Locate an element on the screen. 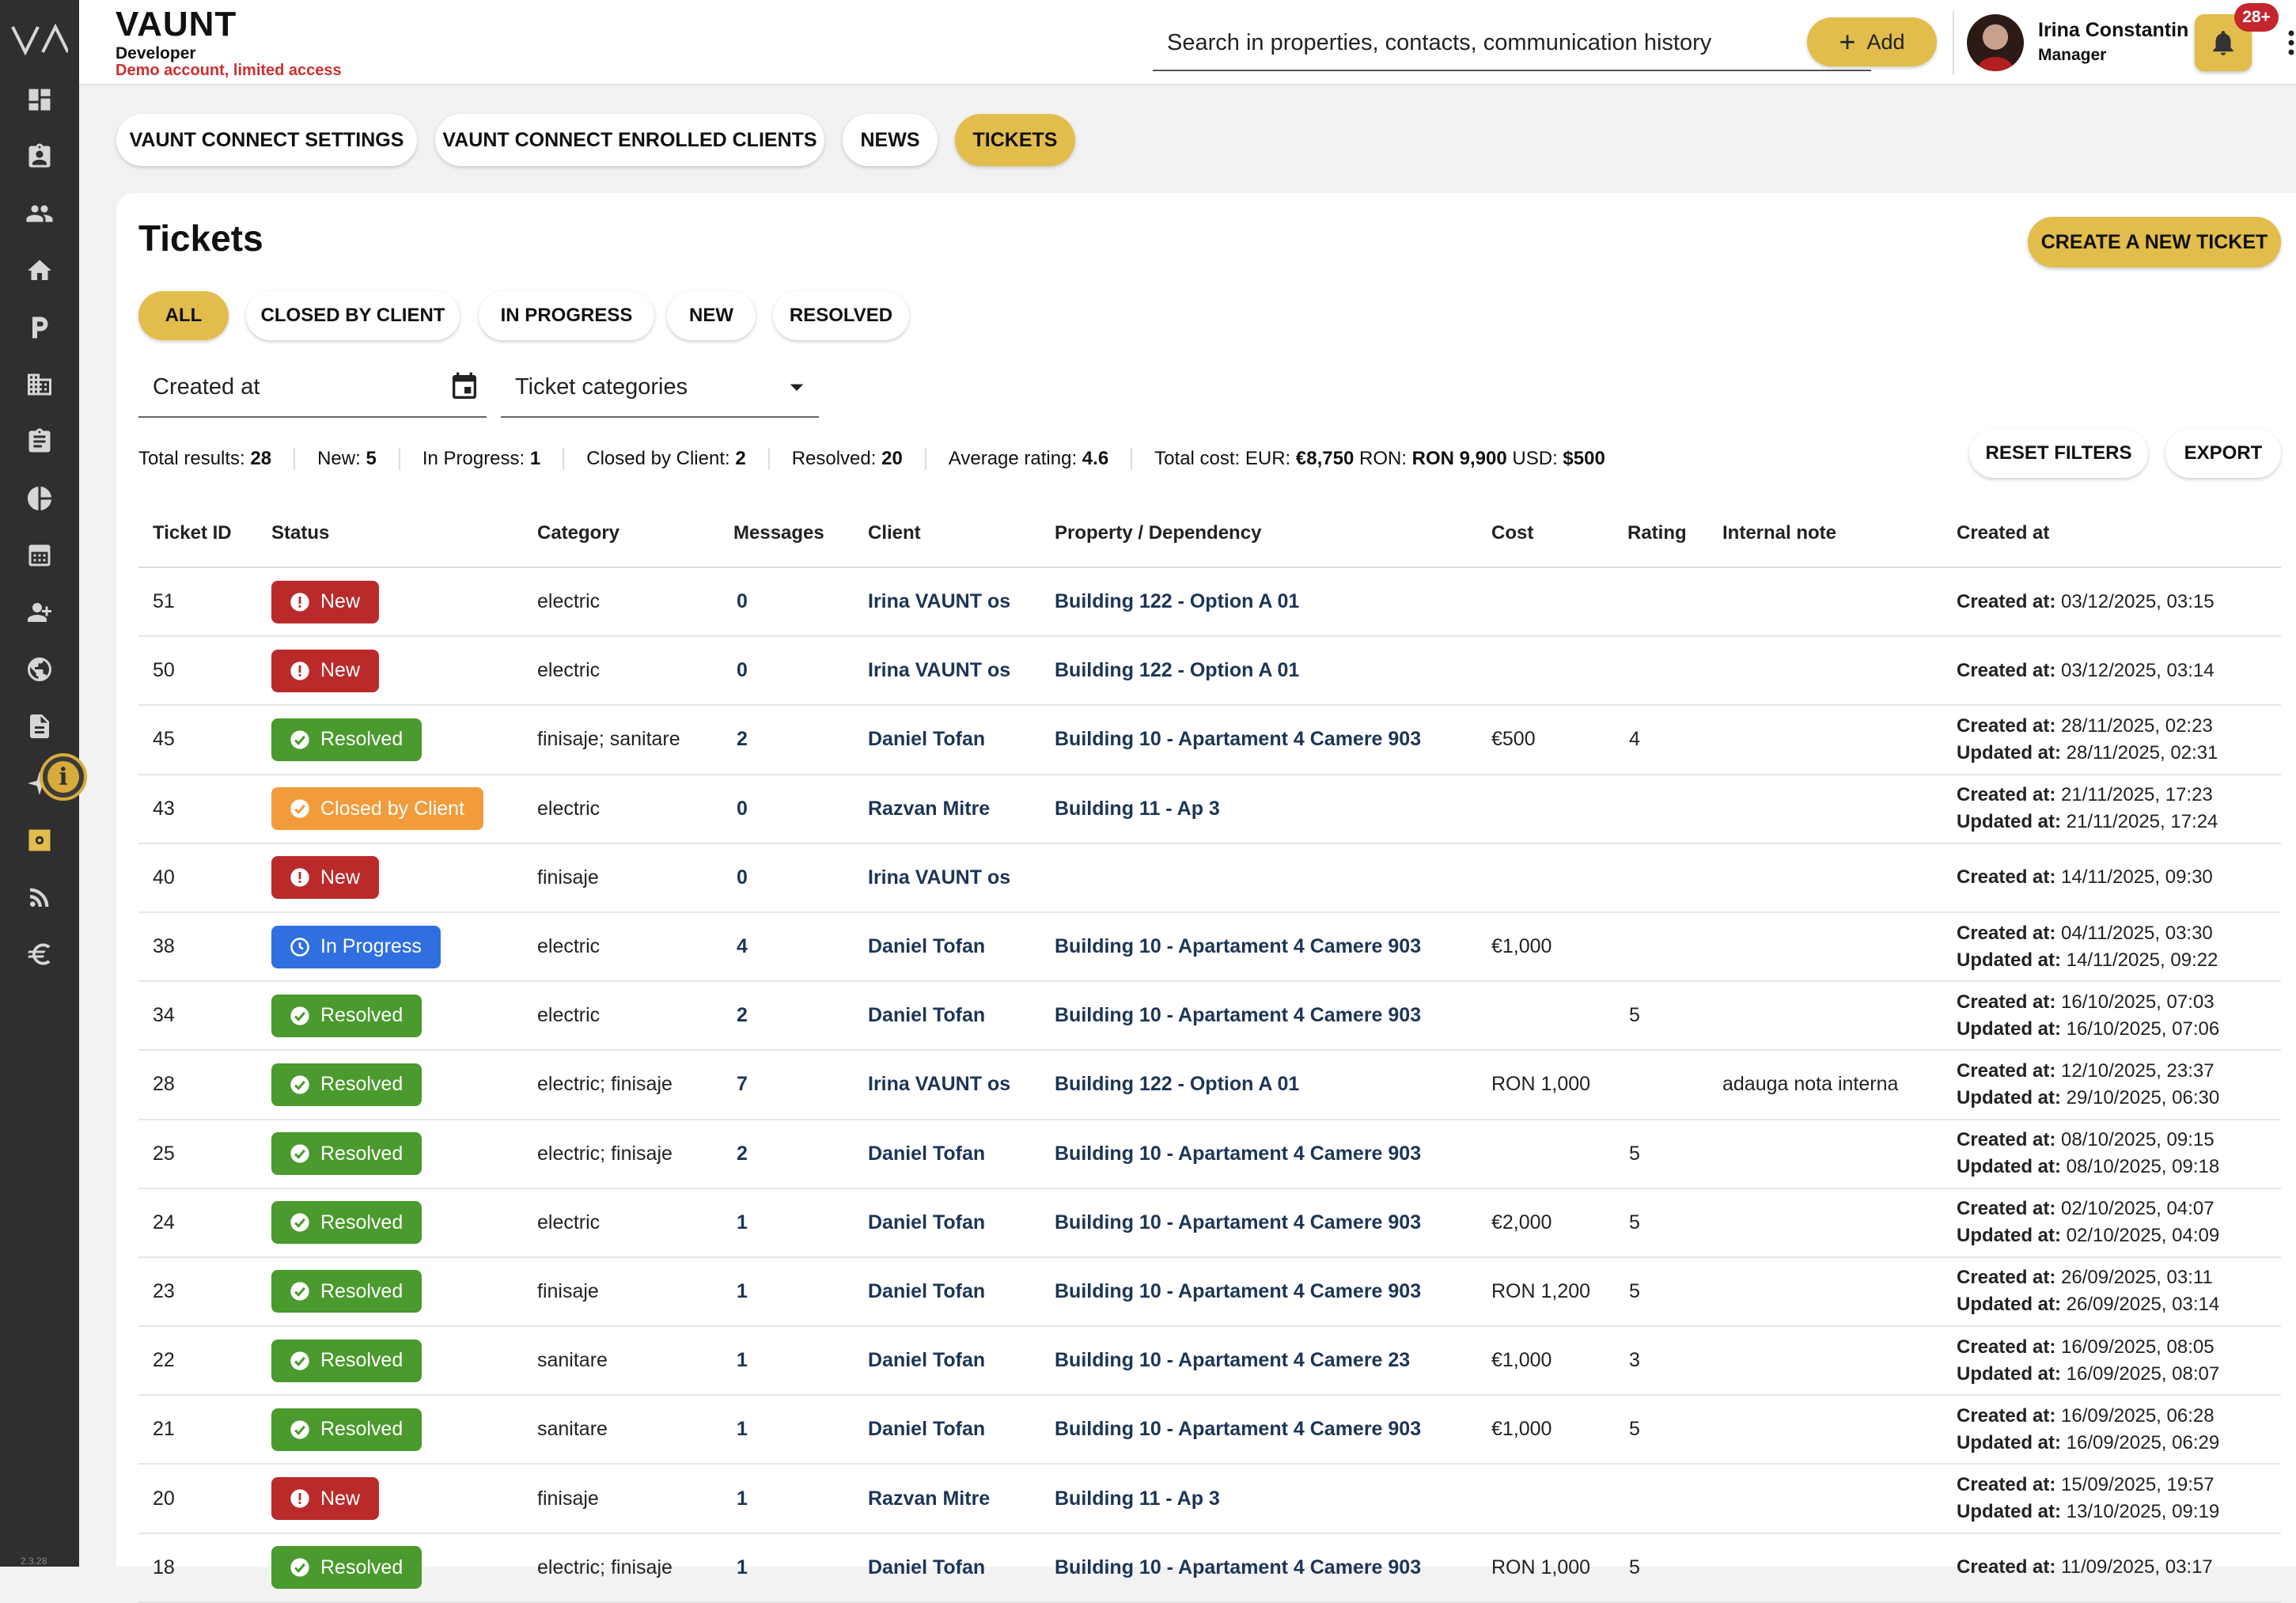 This screenshot has height=1603, width=2296. column-internal-note: Internal note is located at coordinates (1779, 533).